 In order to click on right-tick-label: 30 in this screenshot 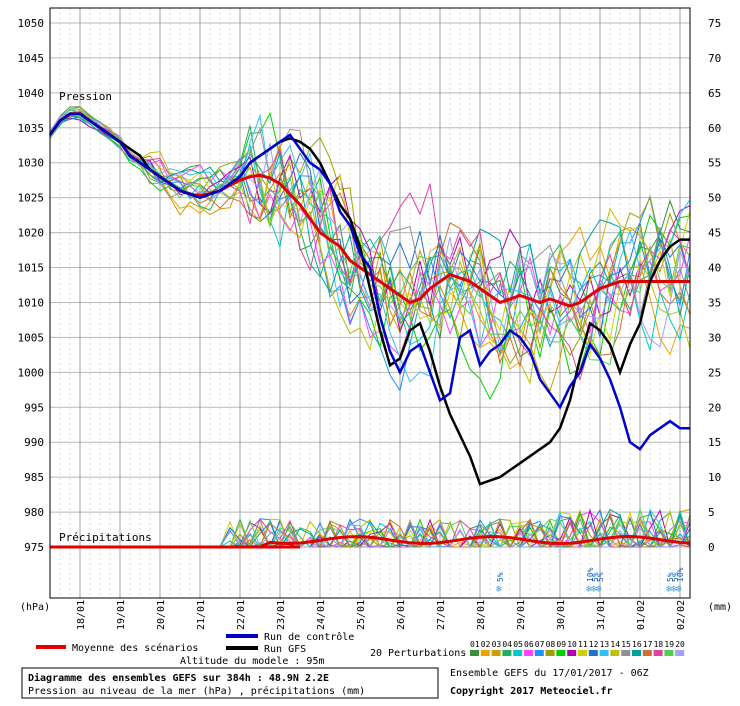, I will do `click(714, 337)`.